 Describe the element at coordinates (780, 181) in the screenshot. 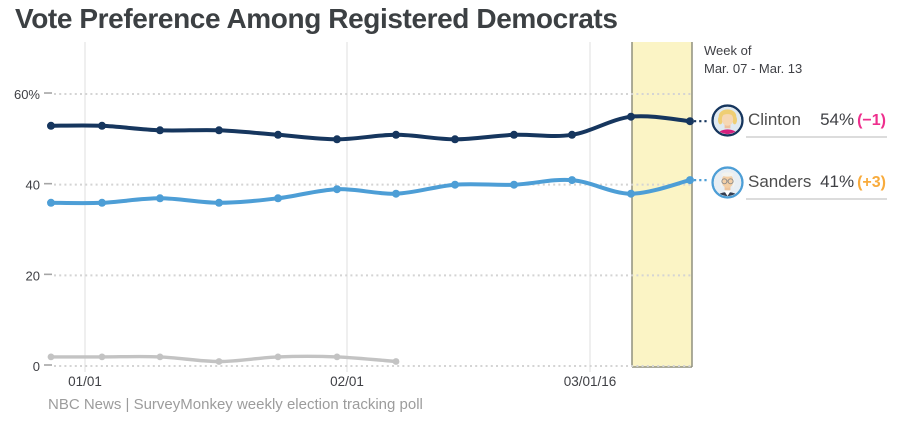

I see `legend-sanders-name: Sanders` at that location.